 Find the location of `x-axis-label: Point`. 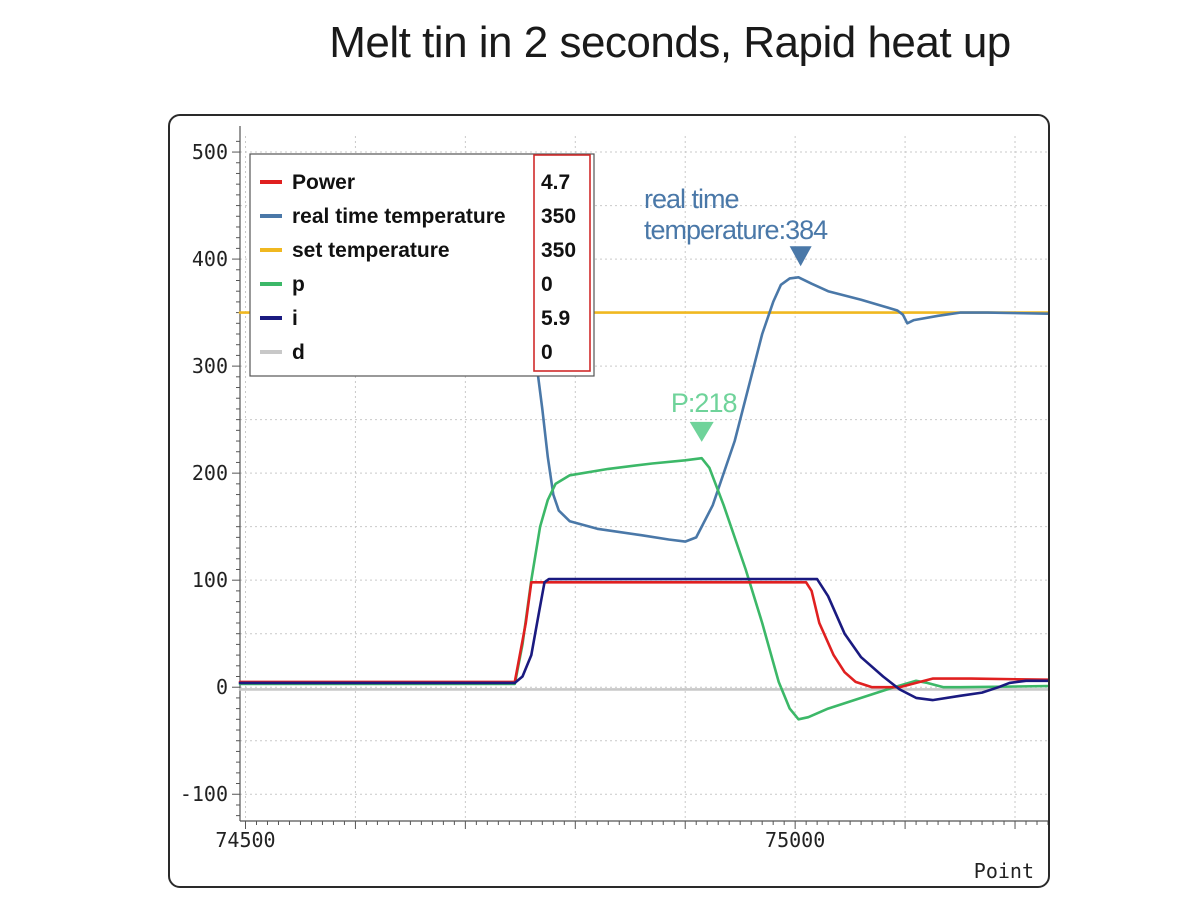

x-axis-label: Point is located at coordinates (1004, 871).